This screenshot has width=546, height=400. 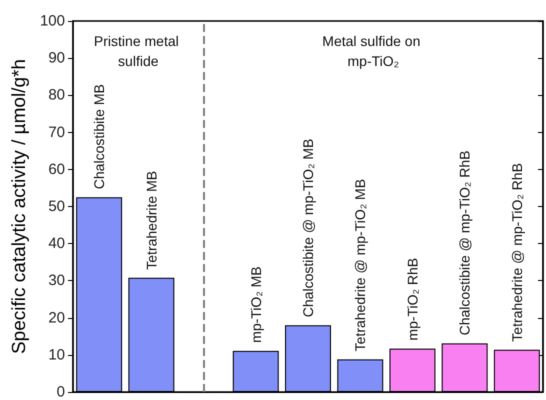 I want to click on y-tick-label: 10, so click(x=56, y=355).